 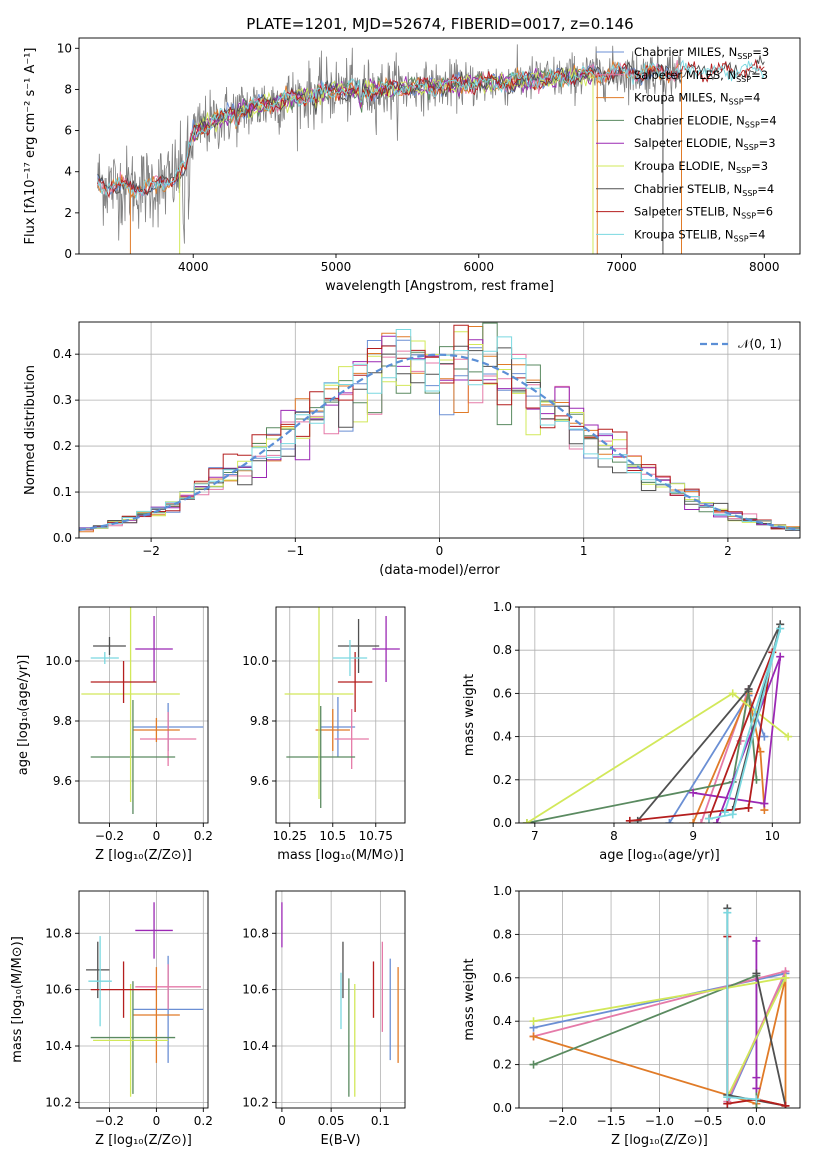 I want to click on age-vs-mass-plot-area, so click(x=342, y=707).